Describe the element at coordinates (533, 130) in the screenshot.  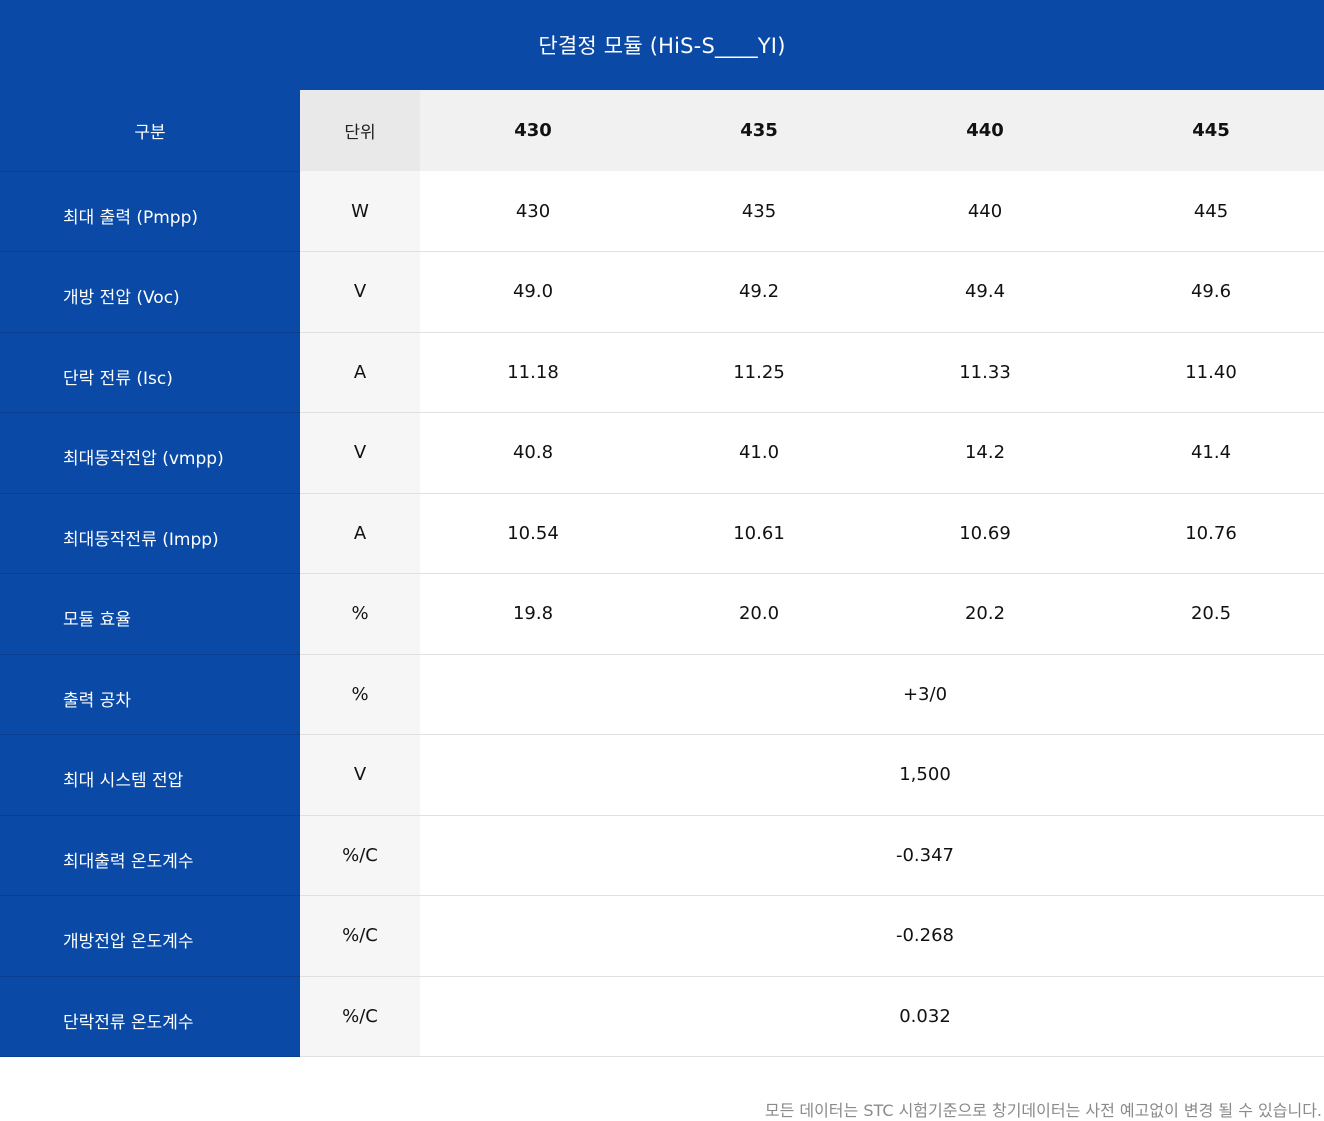
I see `header-model-430: 430` at that location.